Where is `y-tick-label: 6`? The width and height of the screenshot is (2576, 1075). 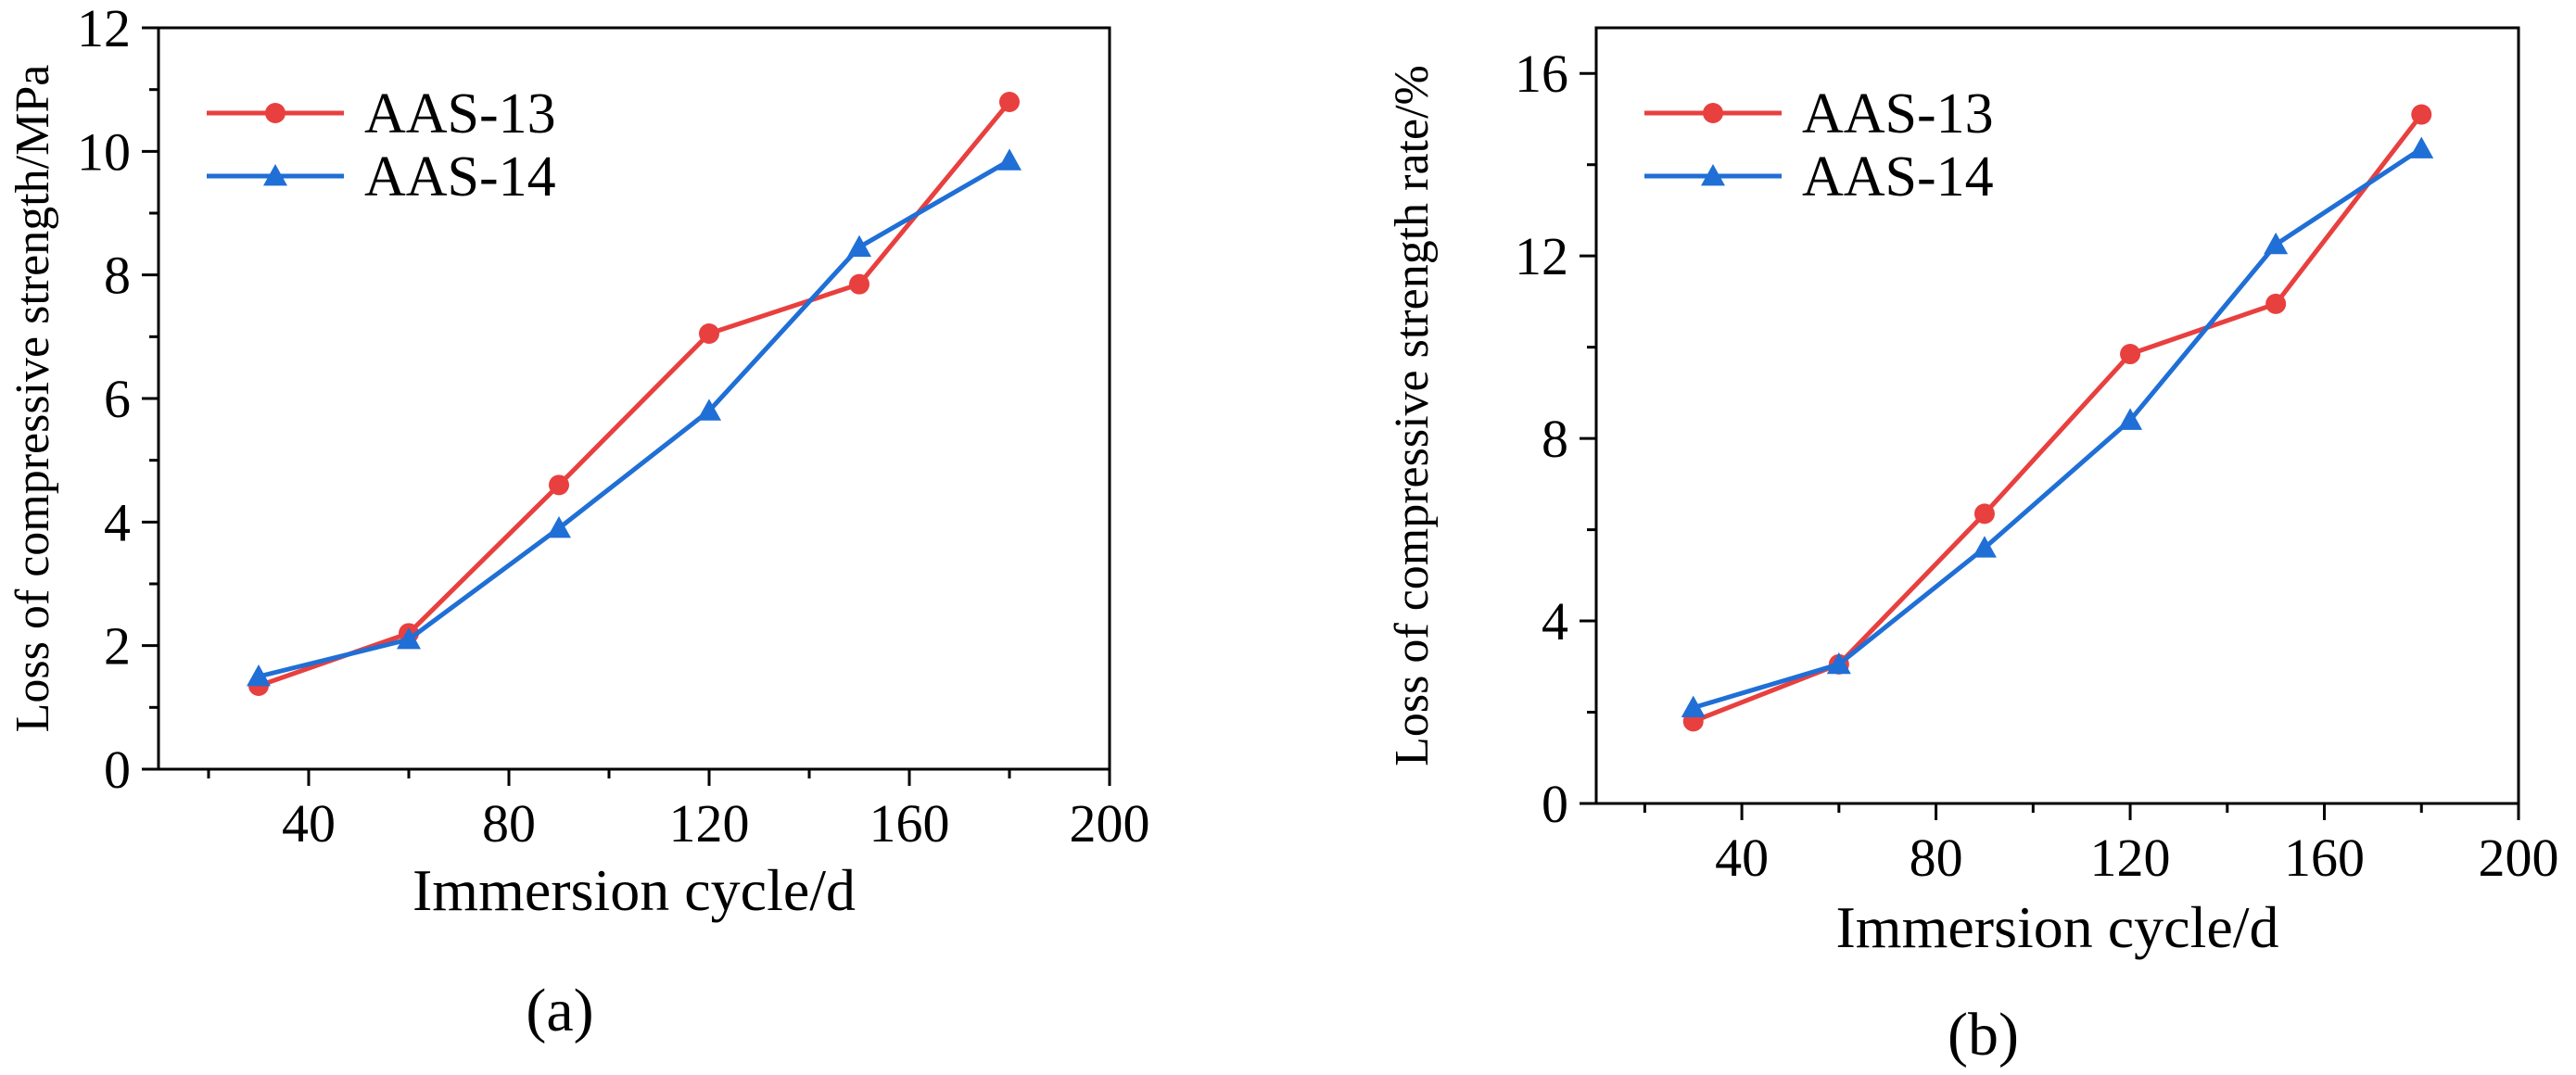
y-tick-label: 6 is located at coordinates (117, 399).